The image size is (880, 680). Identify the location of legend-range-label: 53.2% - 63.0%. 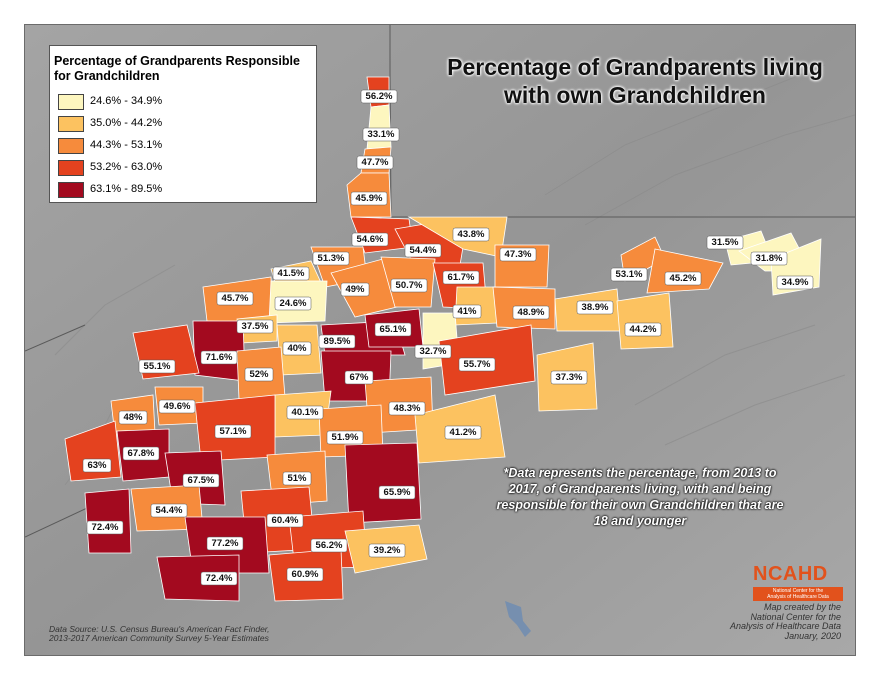
(126, 167).